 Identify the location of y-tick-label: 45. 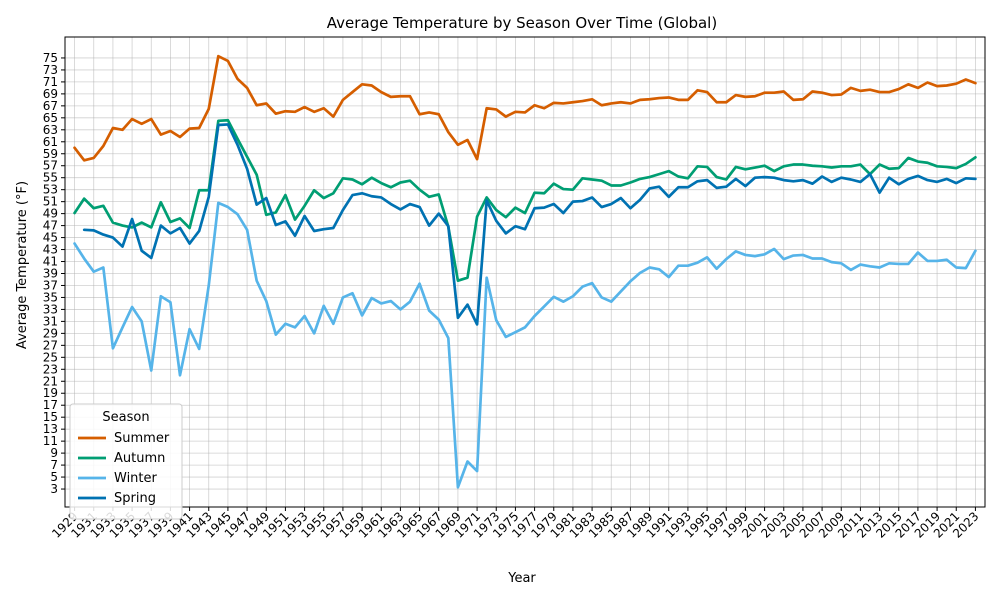
(50, 238).